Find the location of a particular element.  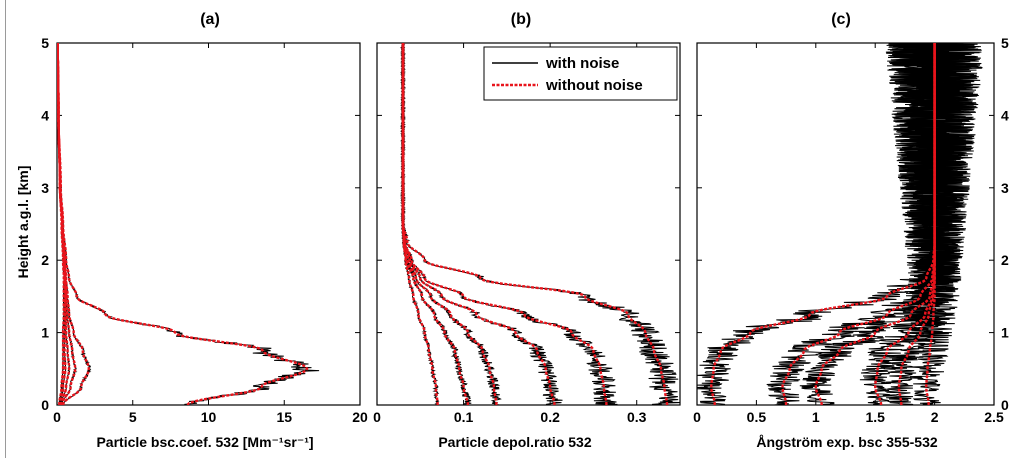

x-tick-label: 2.5 is located at coordinates (994, 417).